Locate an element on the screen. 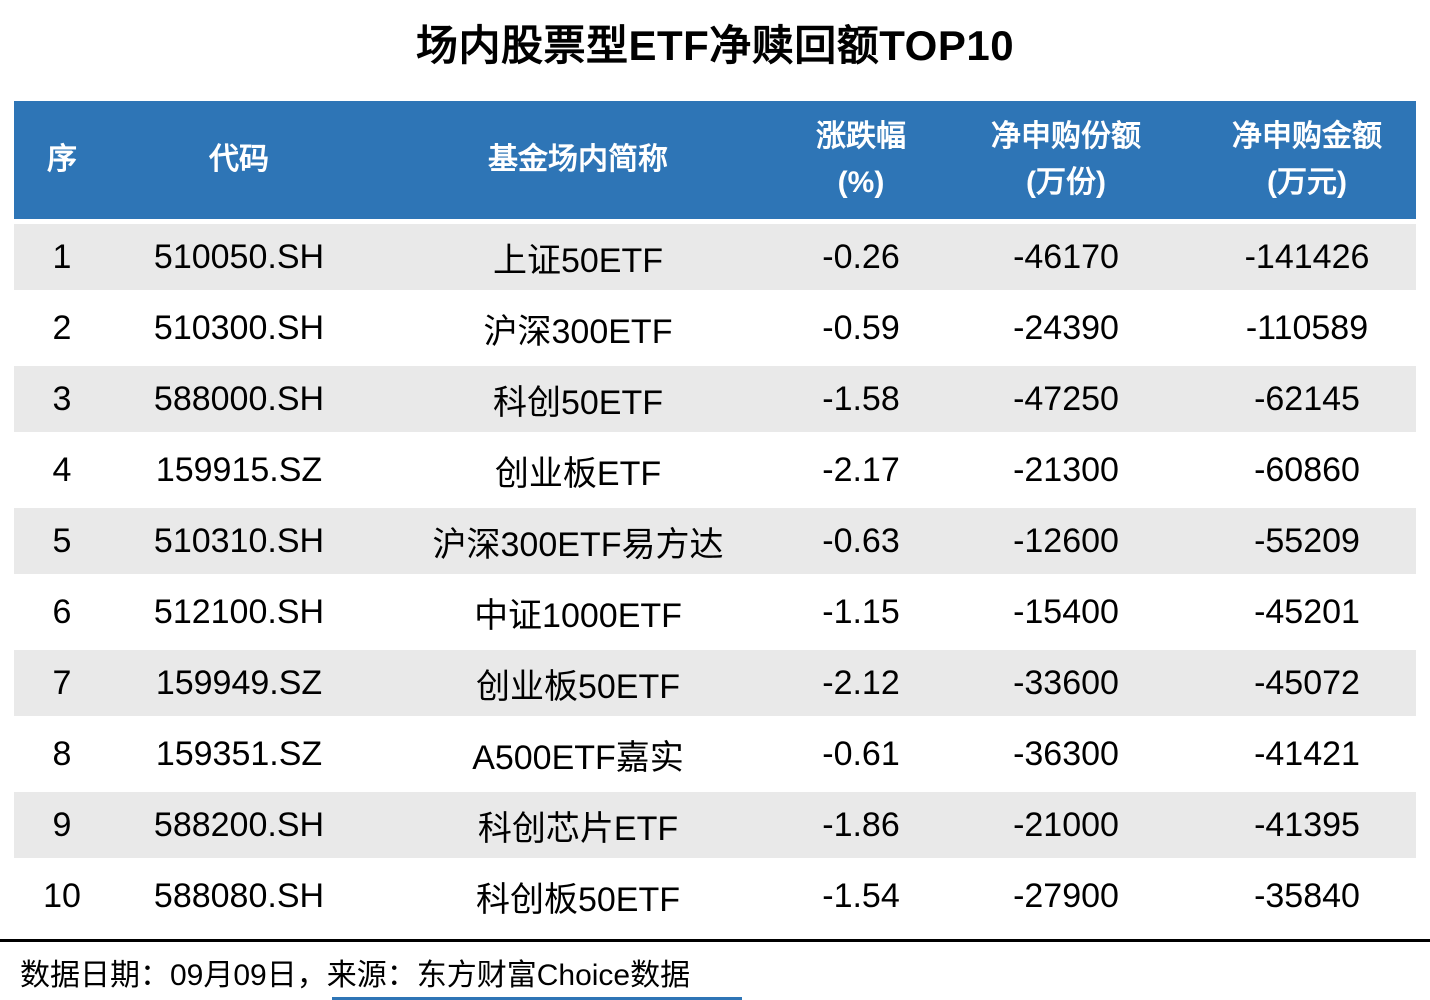 The height and width of the screenshot is (1000, 1430). column-unit: (%) is located at coordinates (861, 182).